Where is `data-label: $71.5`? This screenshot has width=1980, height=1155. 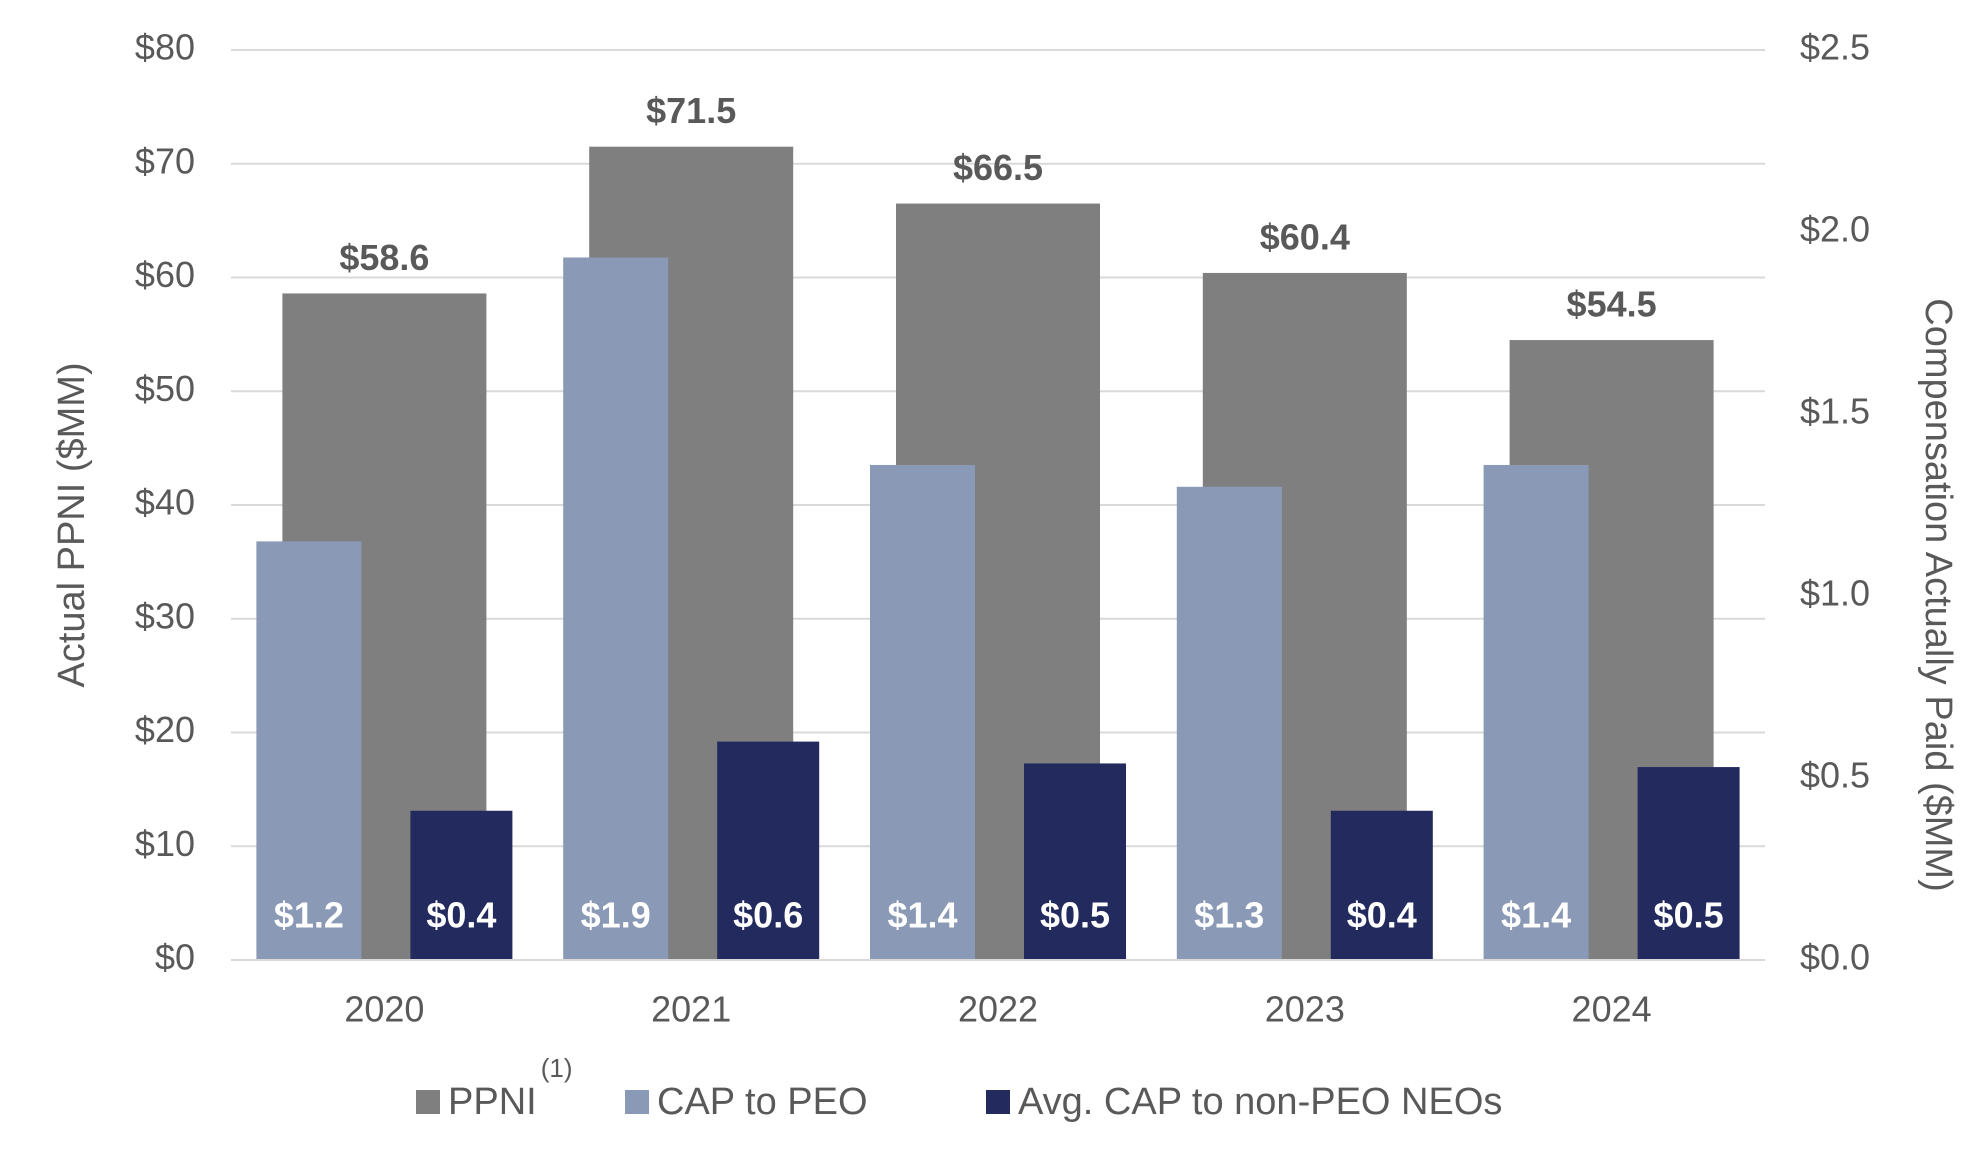
data-label: $71.5 is located at coordinates (691, 110).